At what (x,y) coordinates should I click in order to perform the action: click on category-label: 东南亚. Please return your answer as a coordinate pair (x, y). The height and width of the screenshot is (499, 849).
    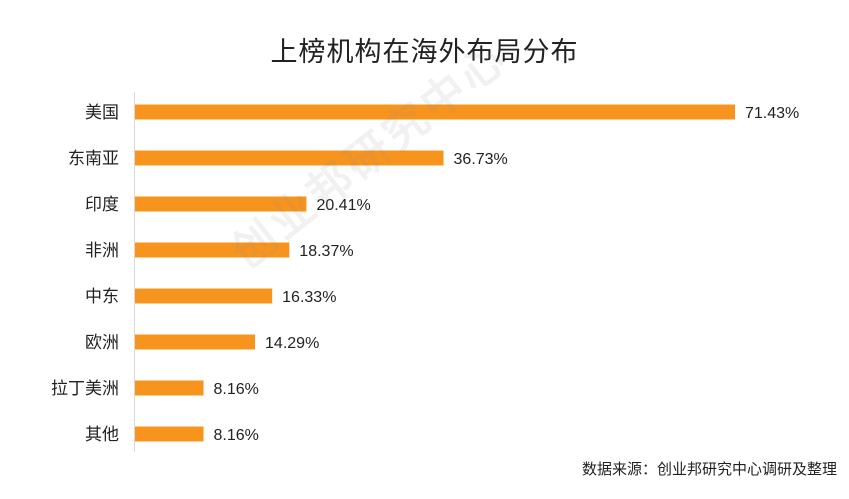
    Looking at the image, I should click on (93, 159).